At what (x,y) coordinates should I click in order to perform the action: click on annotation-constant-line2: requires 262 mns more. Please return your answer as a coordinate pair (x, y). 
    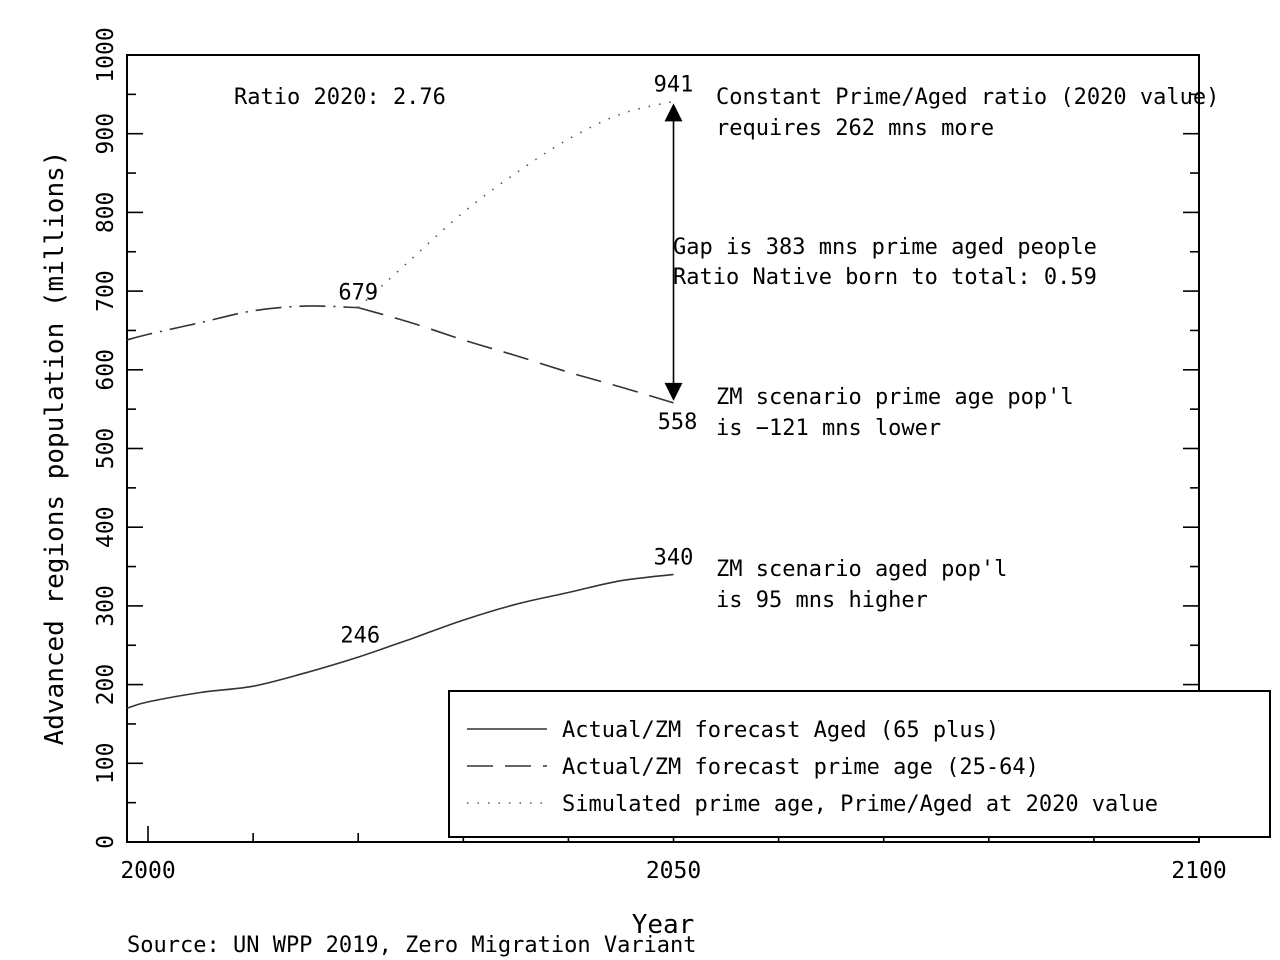
    Looking at the image, I should click on (855, 128).